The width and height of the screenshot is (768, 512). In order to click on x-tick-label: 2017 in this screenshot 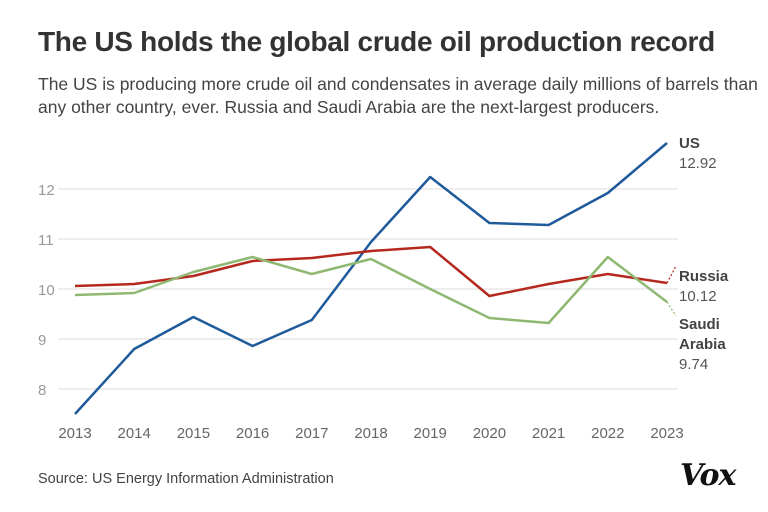, I will do `click(311, 433)`.